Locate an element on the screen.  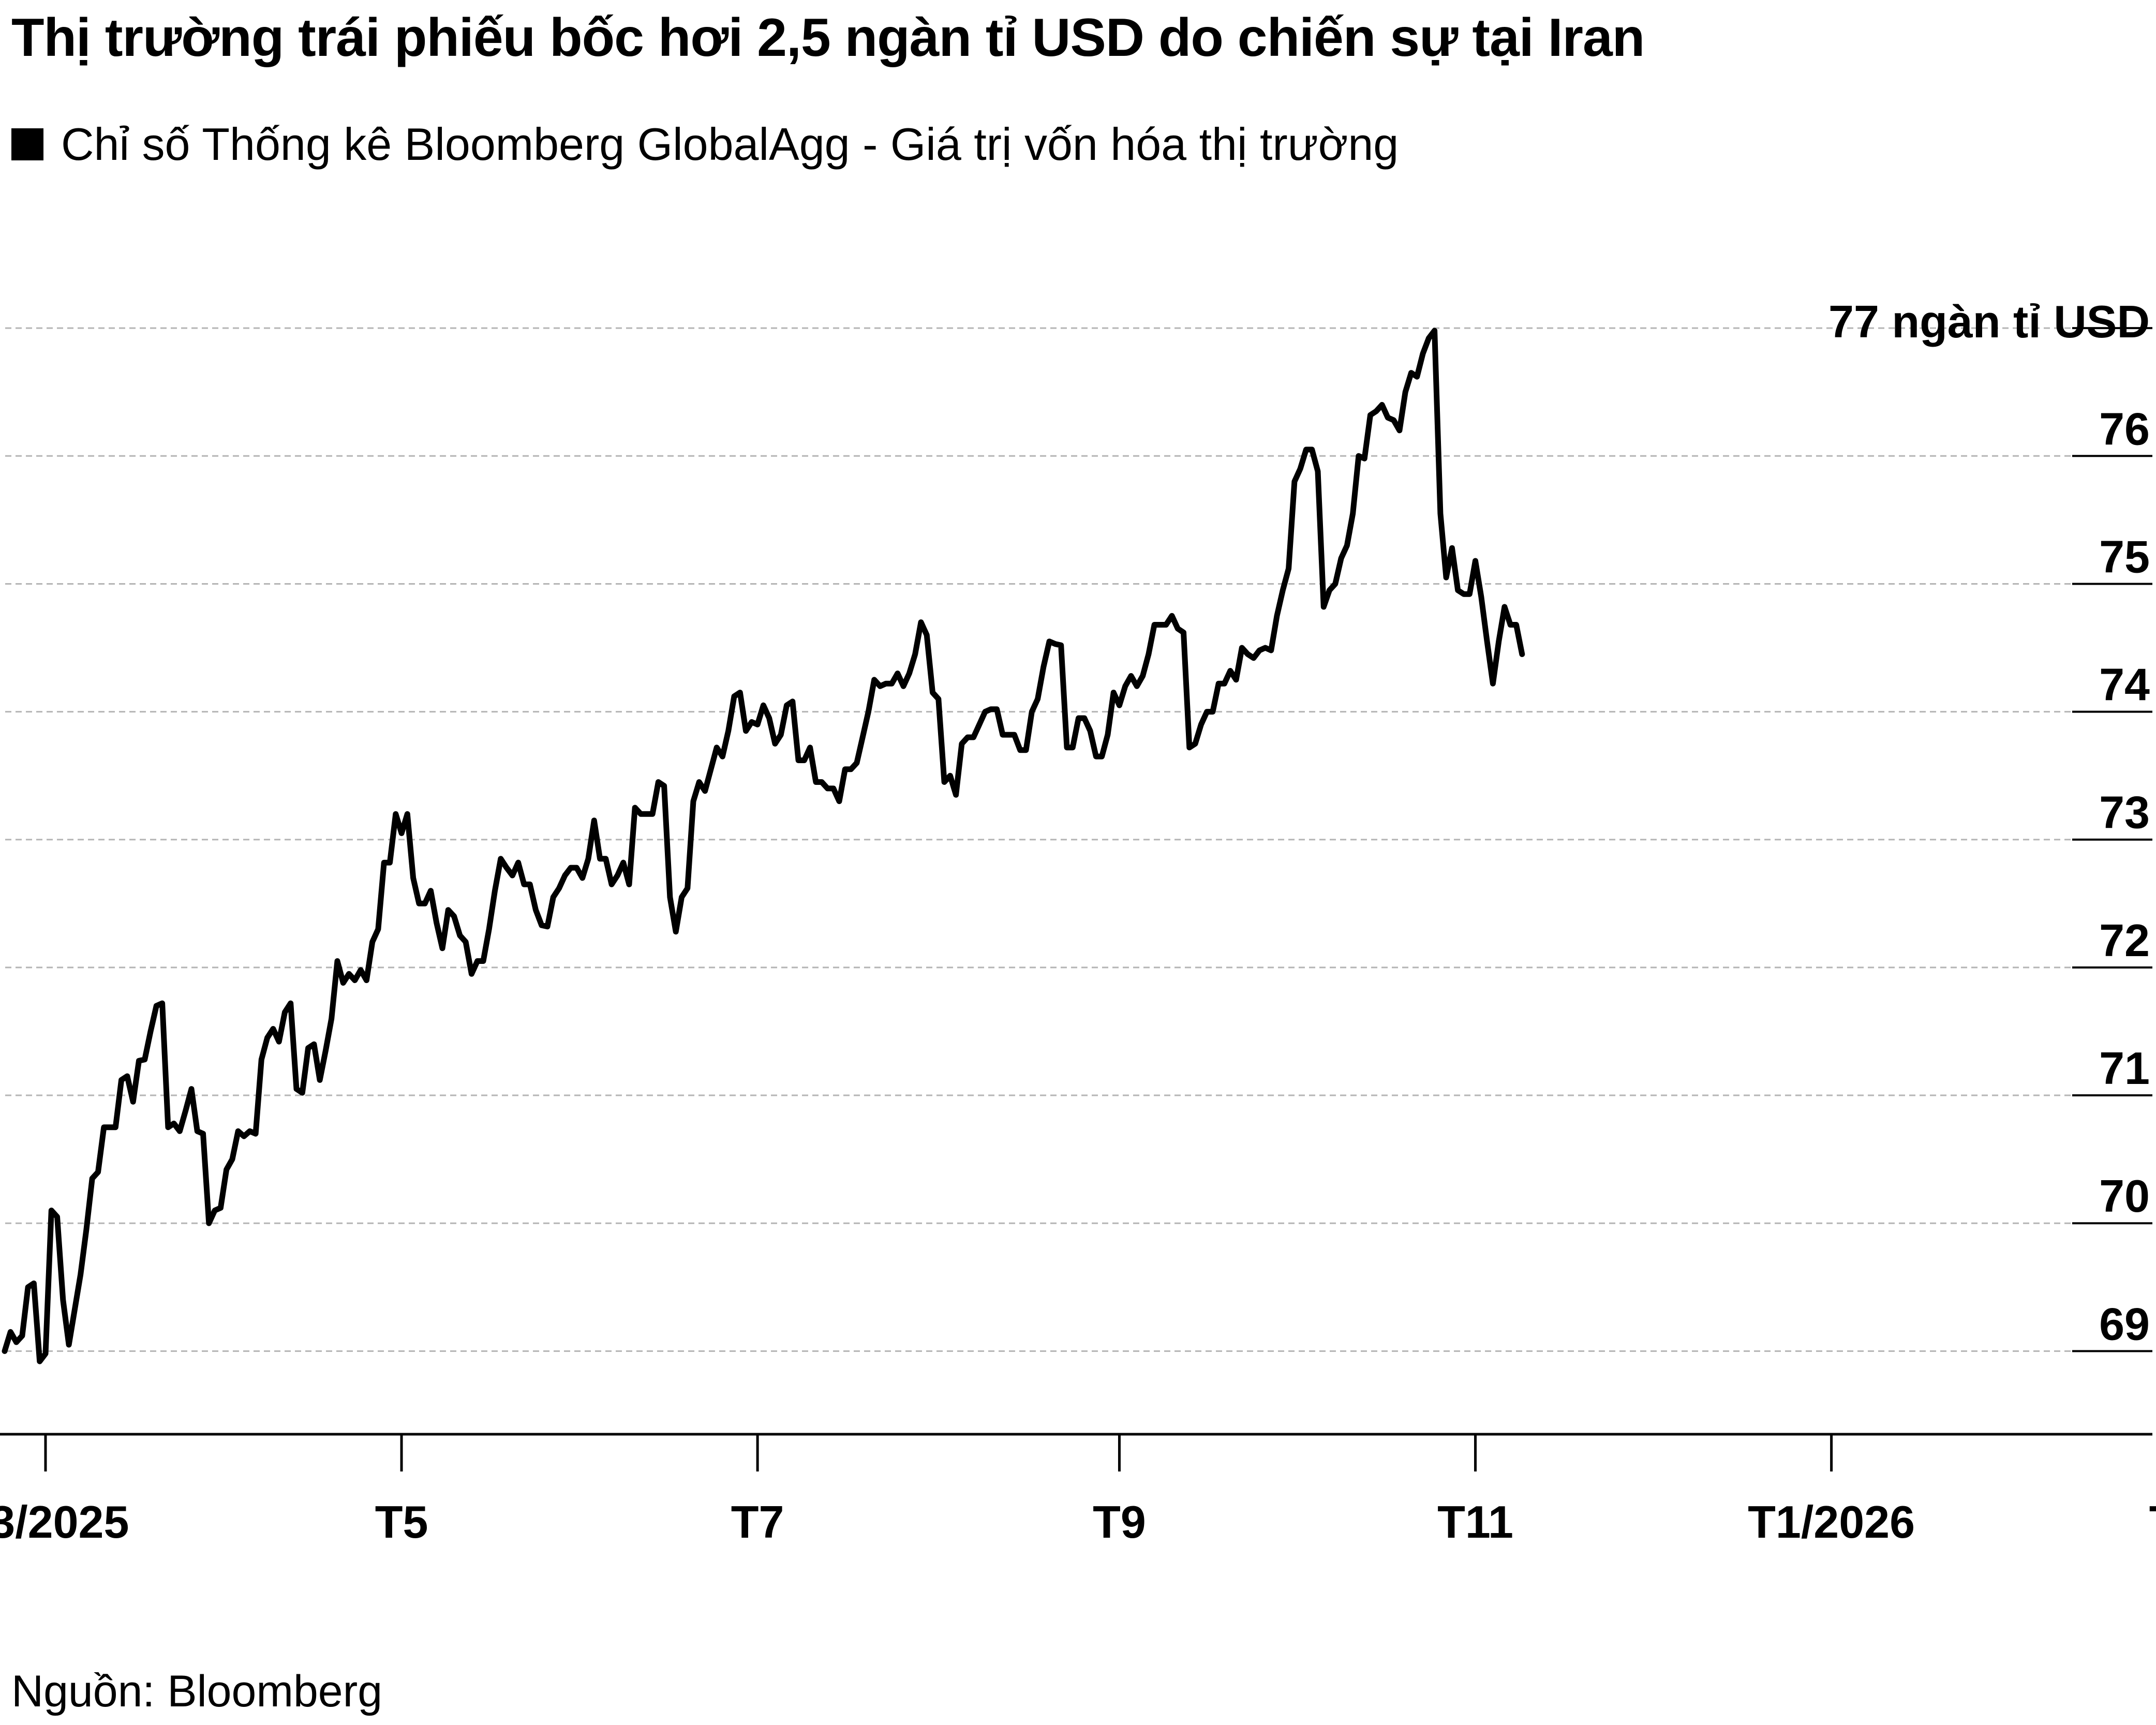
x-axis: T3/2025 T5 T7 T9 T11 T1/2026 T3 is located at coordinates (1078, 1491).